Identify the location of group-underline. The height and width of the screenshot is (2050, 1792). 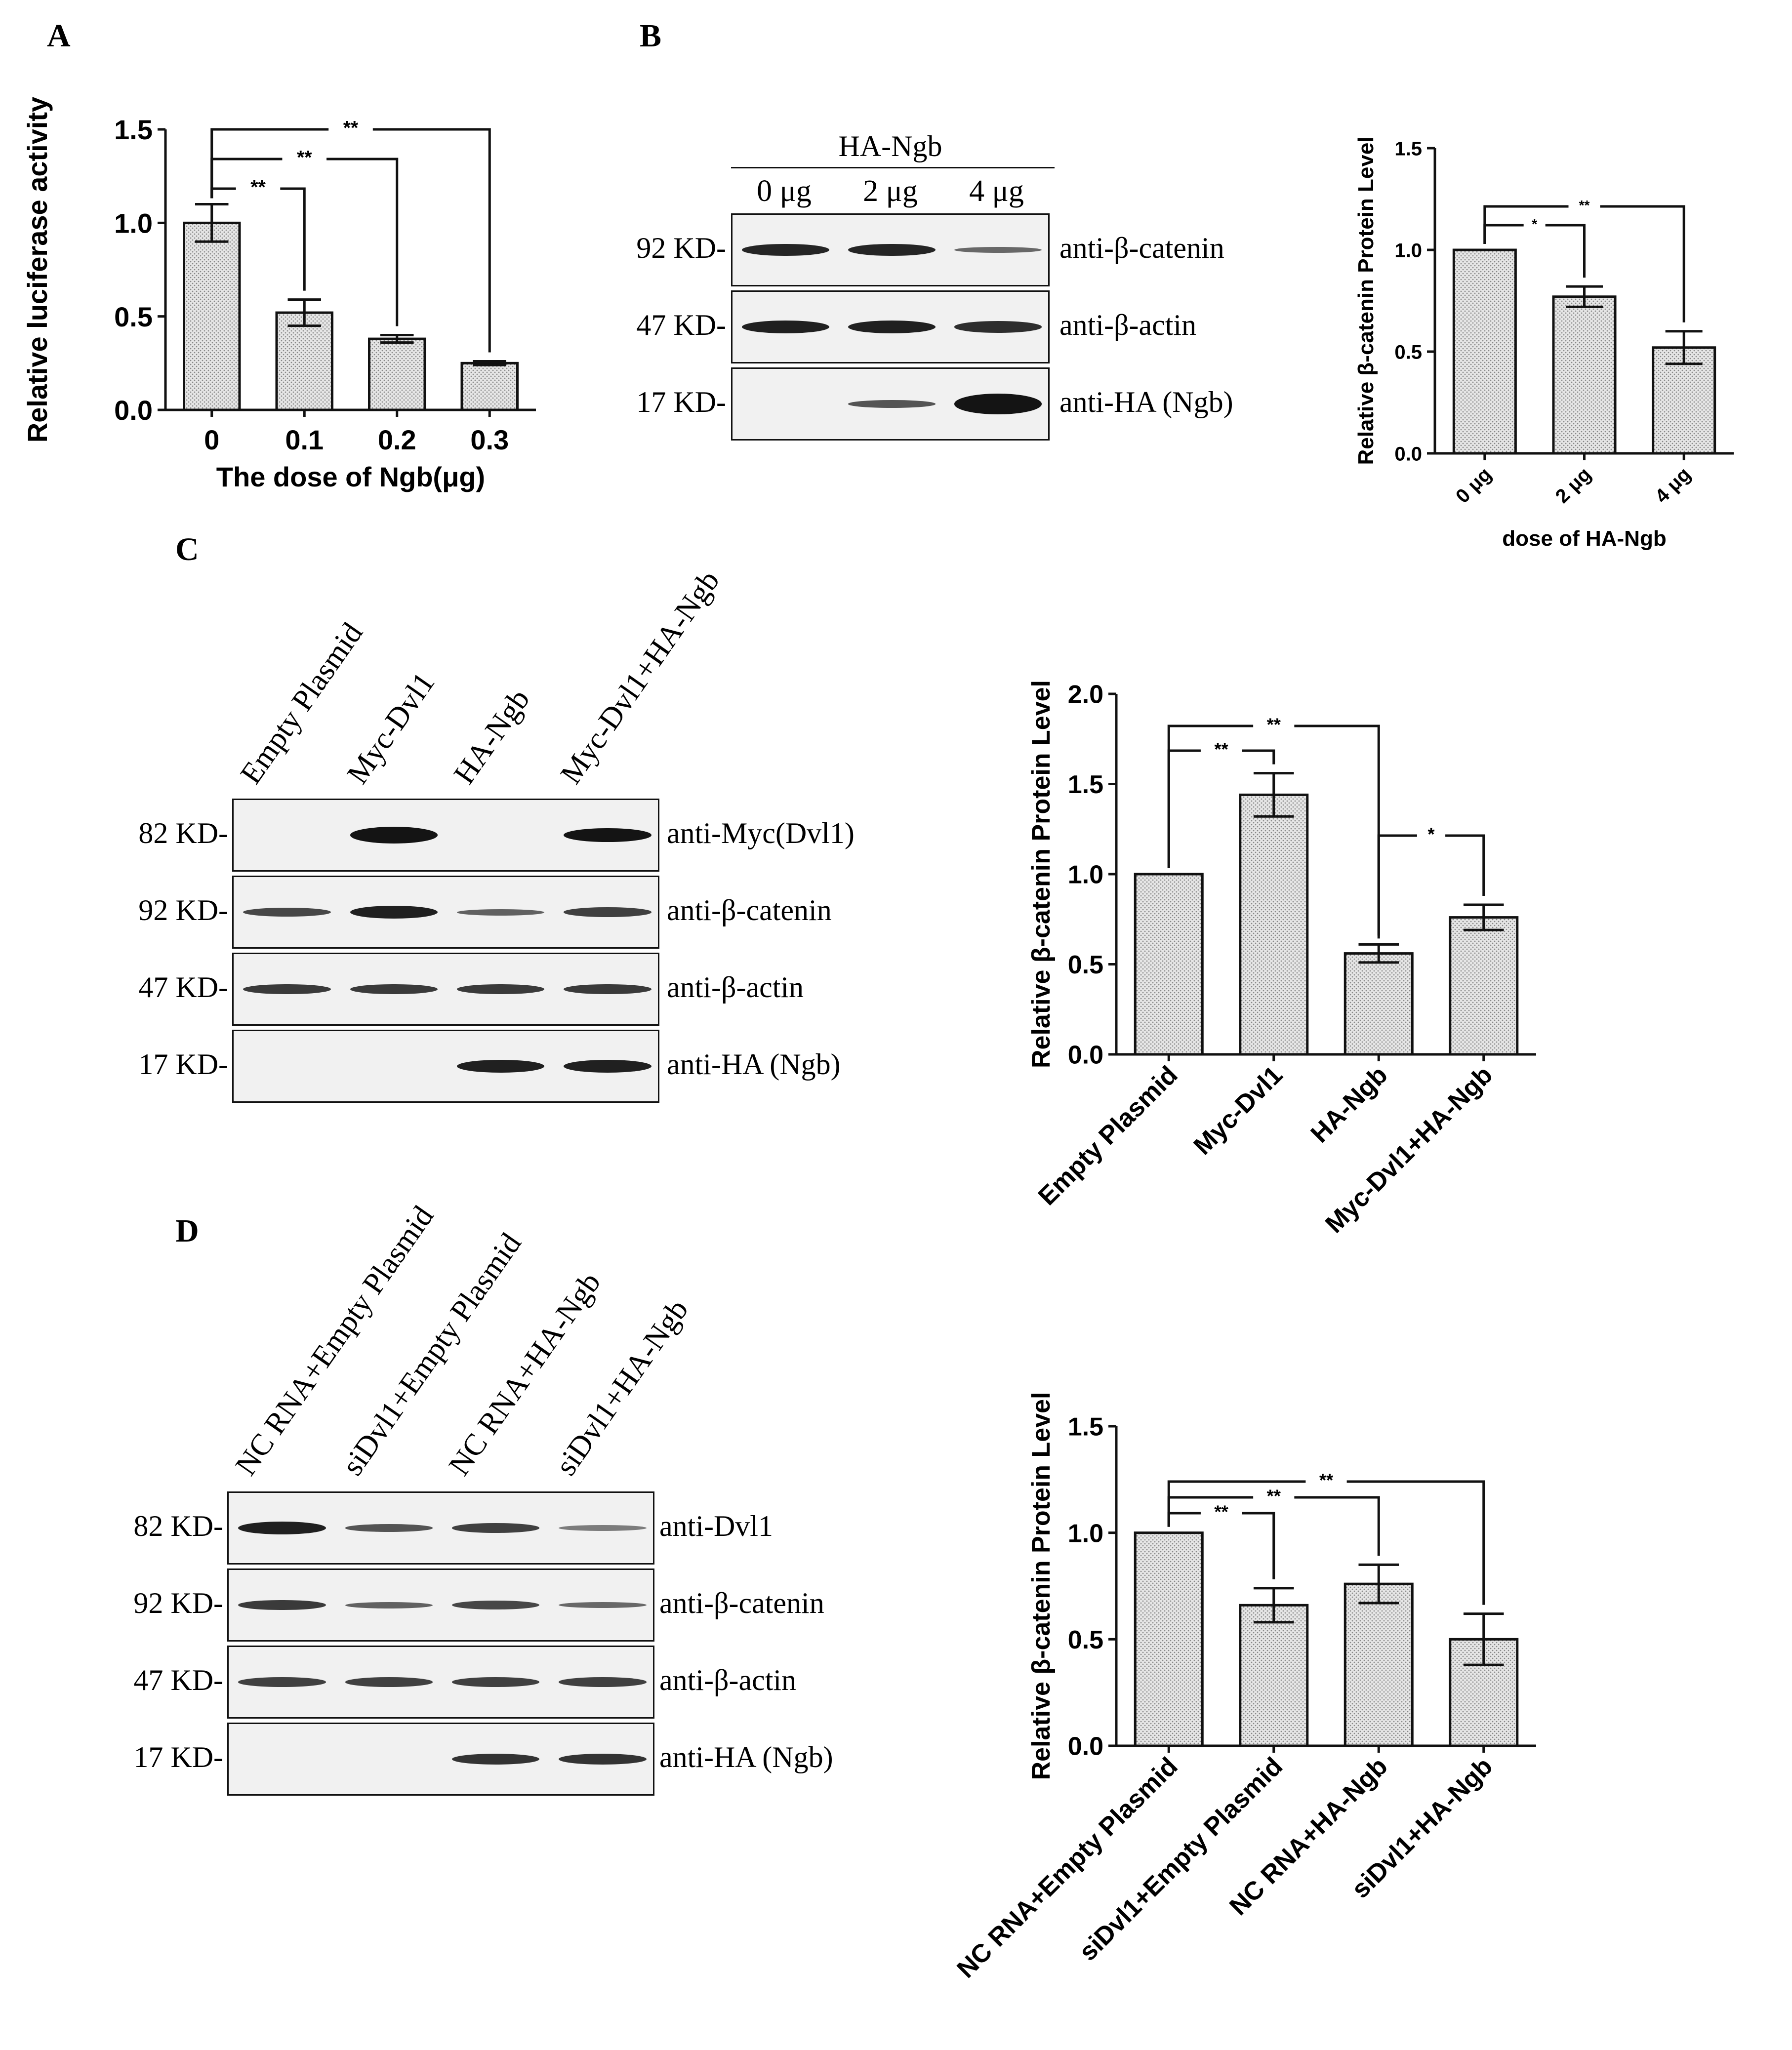
(893, 167).